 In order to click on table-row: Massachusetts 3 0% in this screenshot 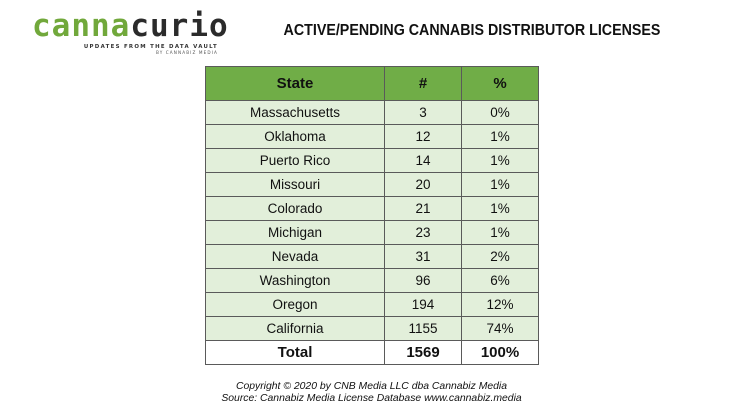, I will do `click(372, 112)`.